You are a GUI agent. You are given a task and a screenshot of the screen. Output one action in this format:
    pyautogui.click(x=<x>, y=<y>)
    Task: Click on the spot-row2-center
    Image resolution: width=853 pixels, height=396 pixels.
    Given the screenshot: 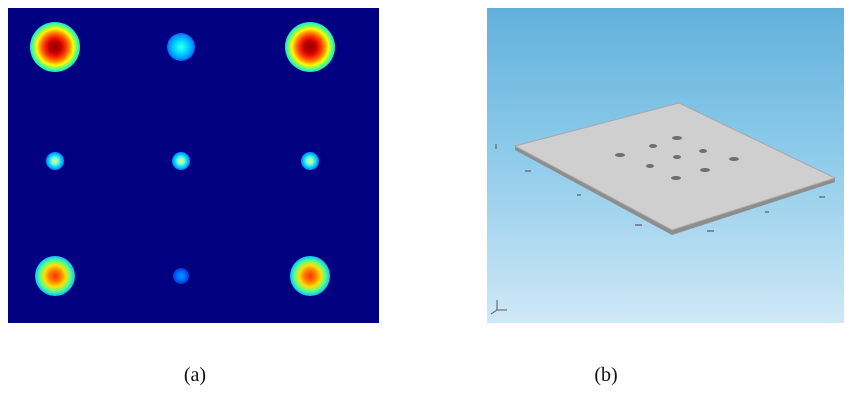 What is the action you would take?
    pyautogui.click(x=181, y=161)
    